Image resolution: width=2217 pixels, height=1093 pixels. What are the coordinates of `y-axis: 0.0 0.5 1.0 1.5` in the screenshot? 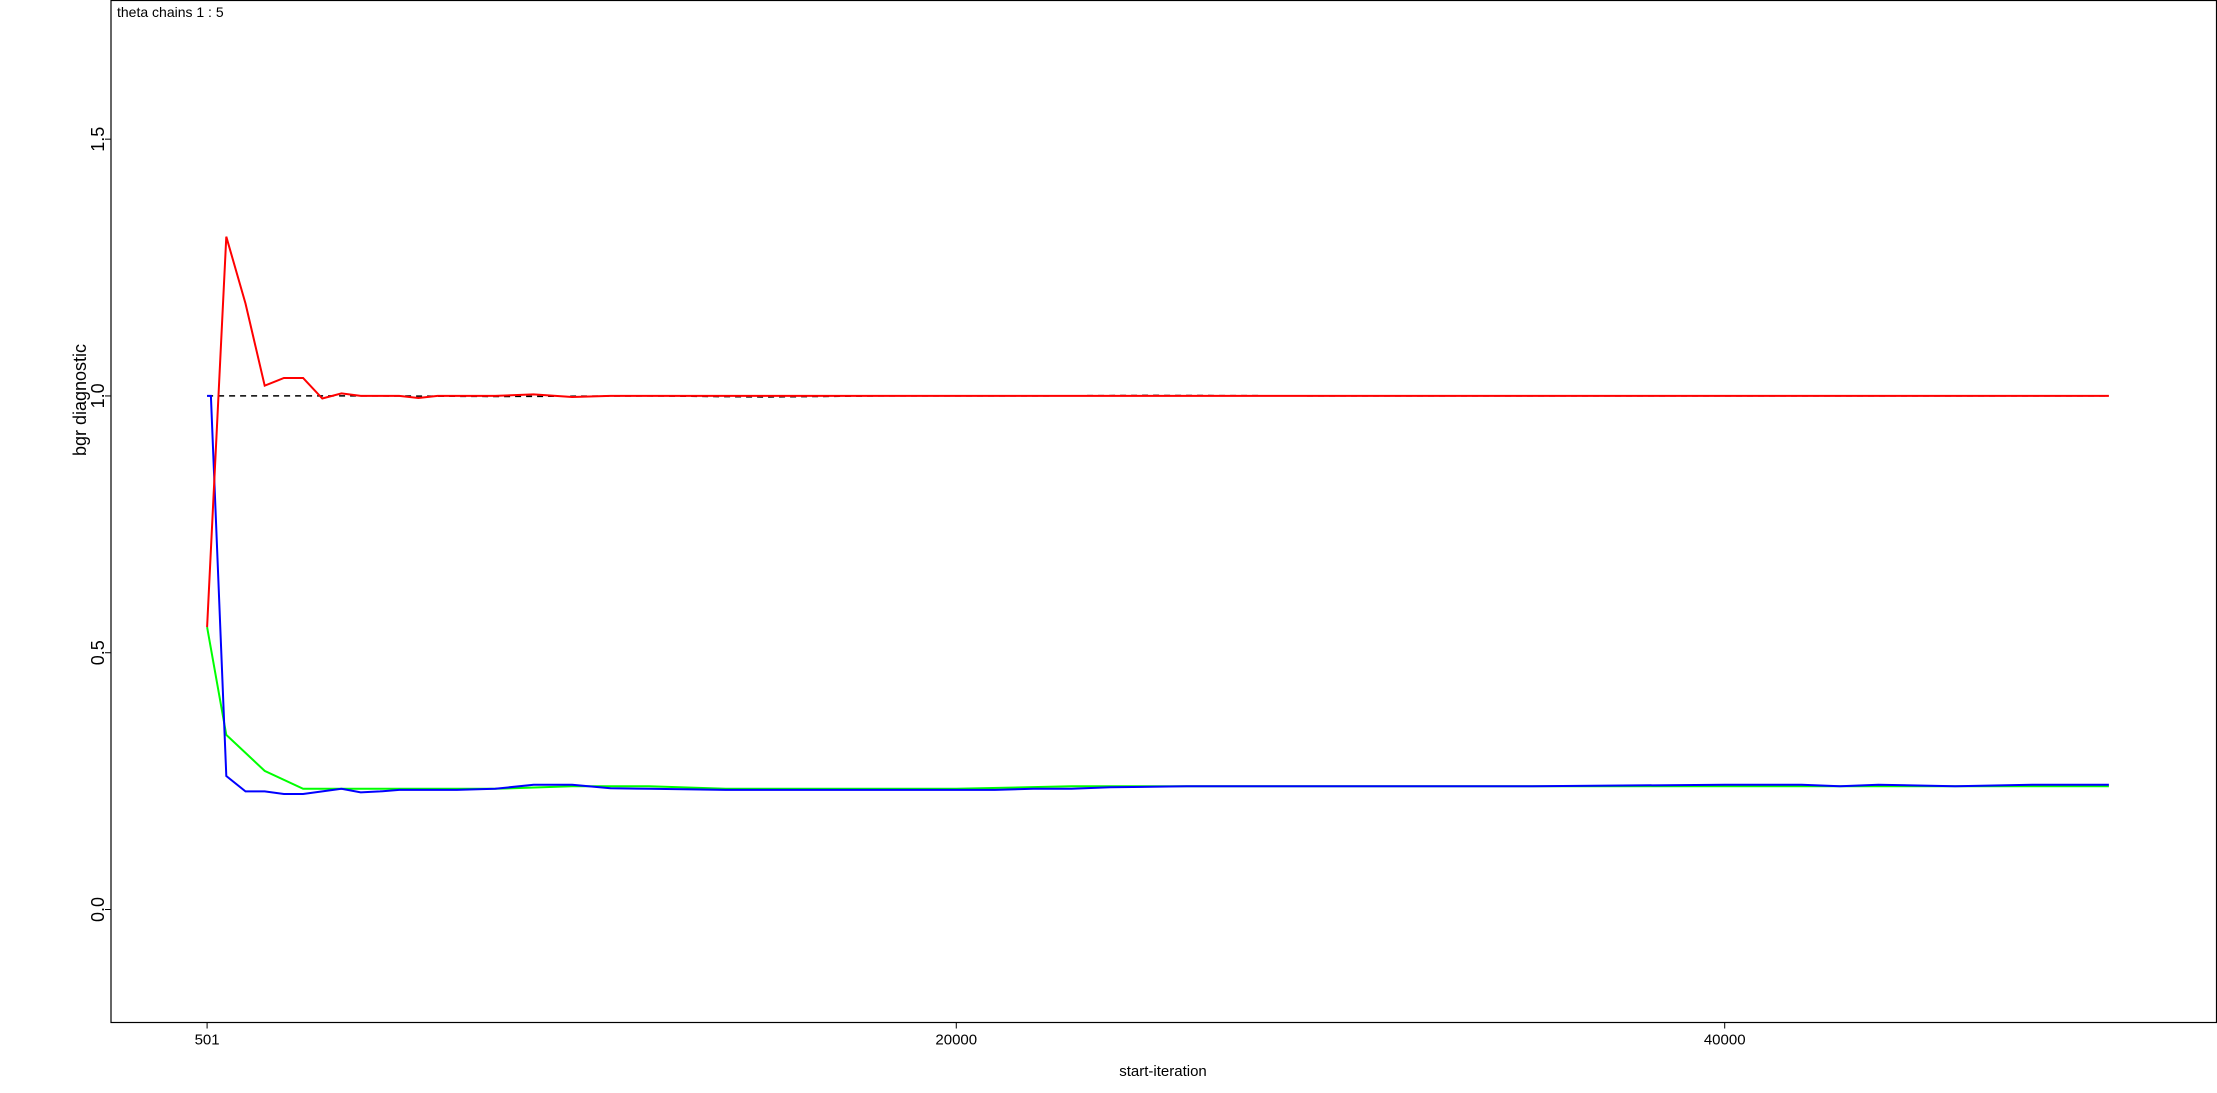 It's located at (99, 524).